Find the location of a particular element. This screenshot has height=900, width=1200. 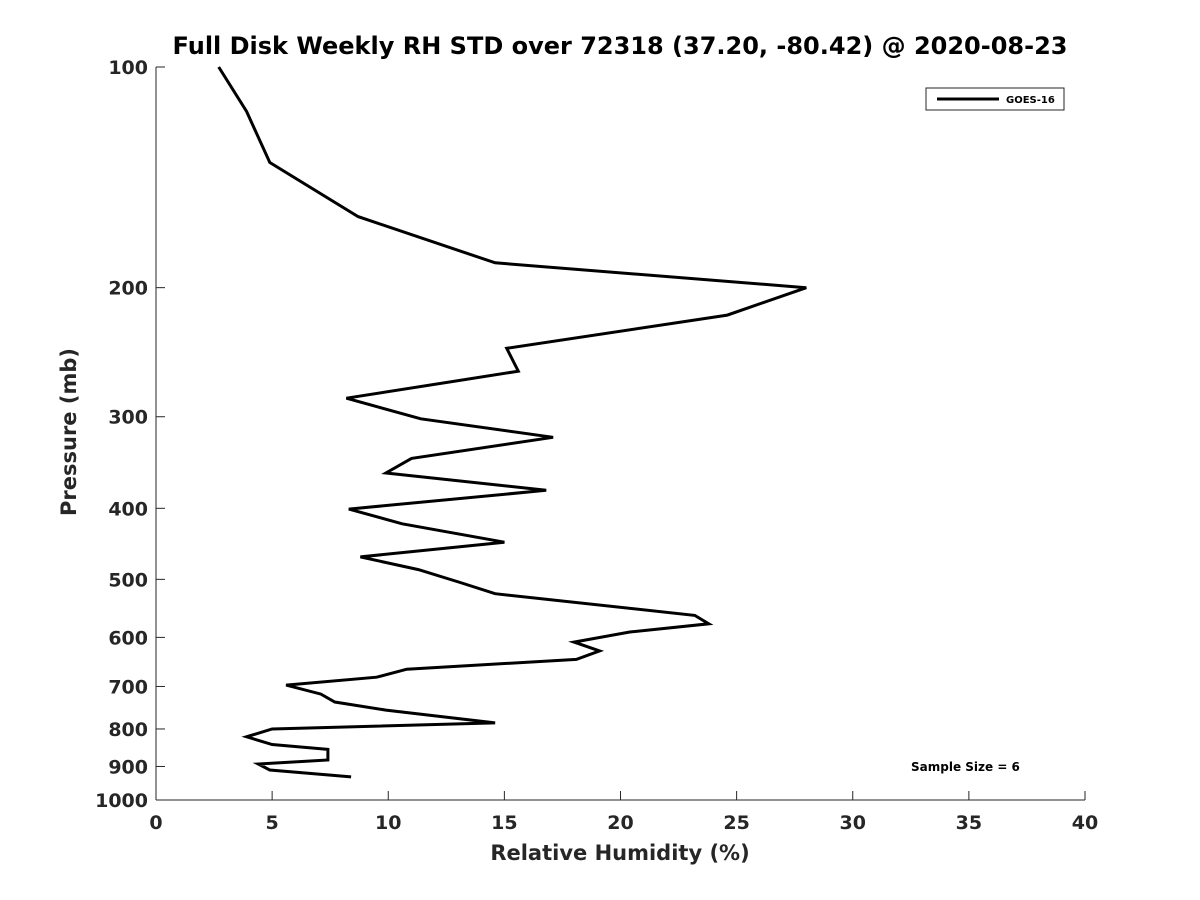

y-axis-label: Pressure (mb) is located at coordinates (69, 432).